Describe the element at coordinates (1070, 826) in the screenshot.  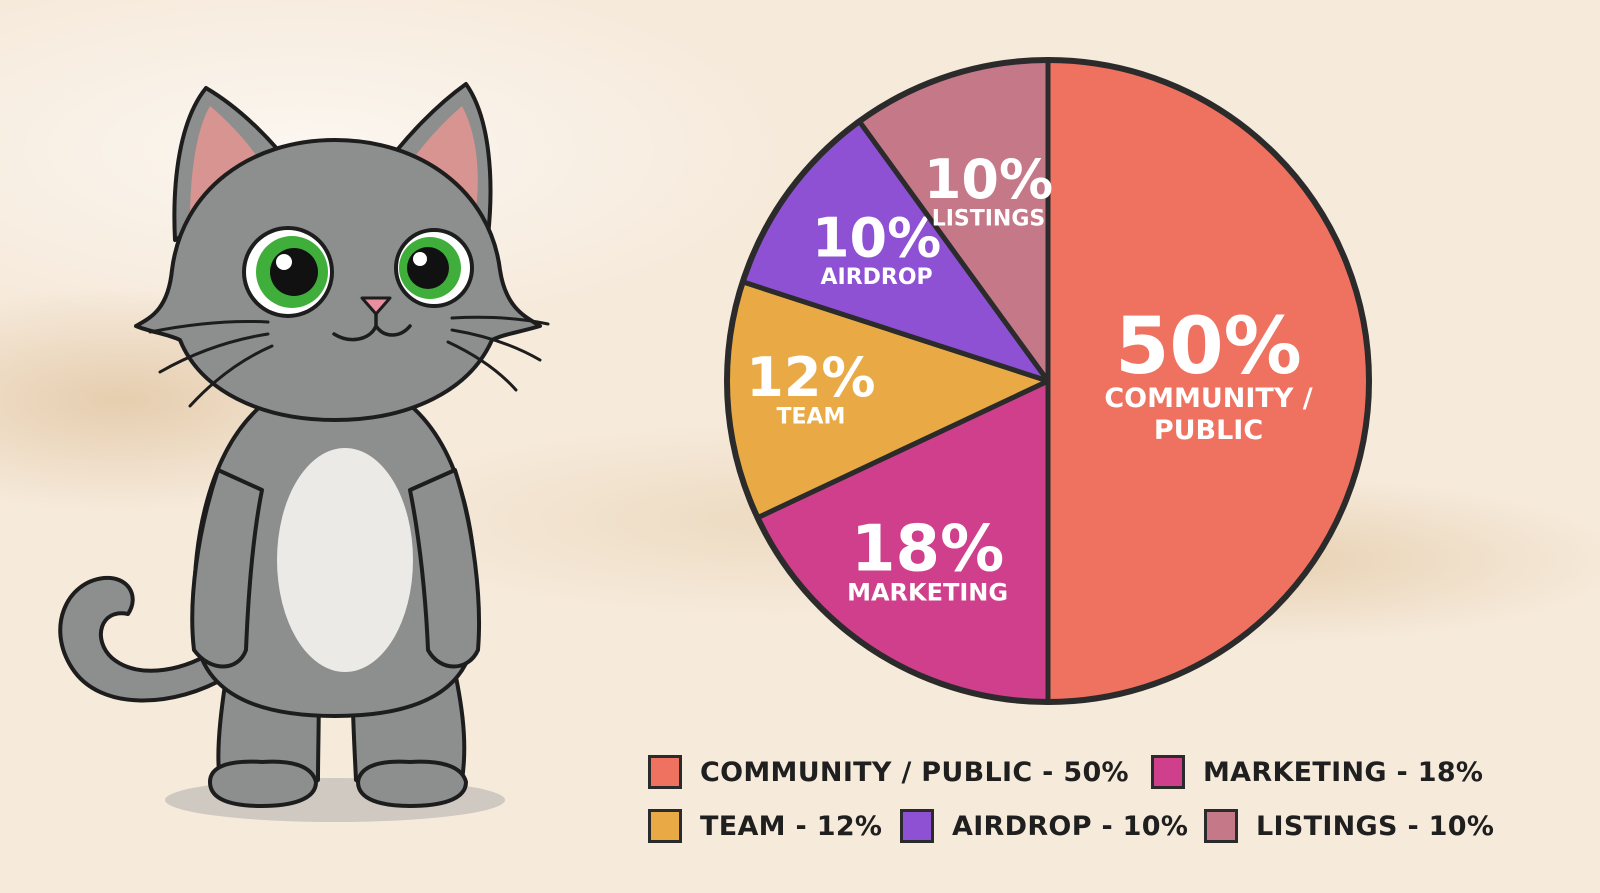
I see `legend-label: AIRDROP - 10%` at that location.